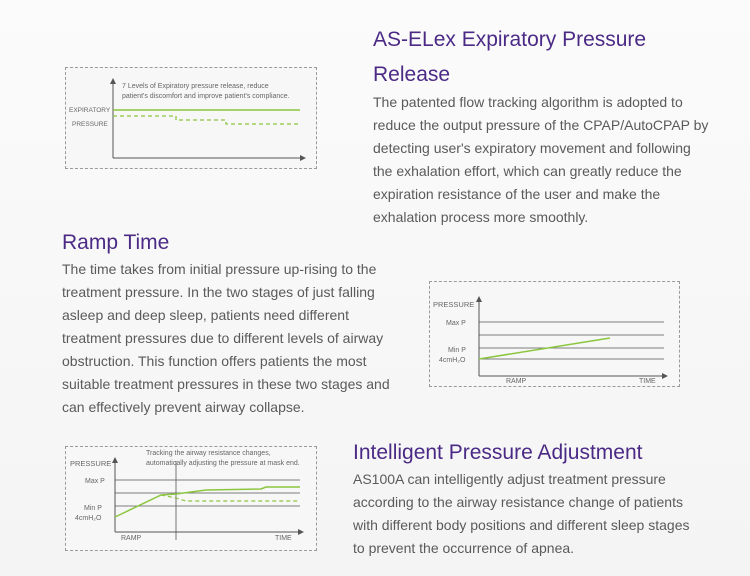 This screenshot has height=576, width=750. Describe the element at coordinates (457, 350) in the screenshot. I see `ramp-min-label: Min P` at that location.